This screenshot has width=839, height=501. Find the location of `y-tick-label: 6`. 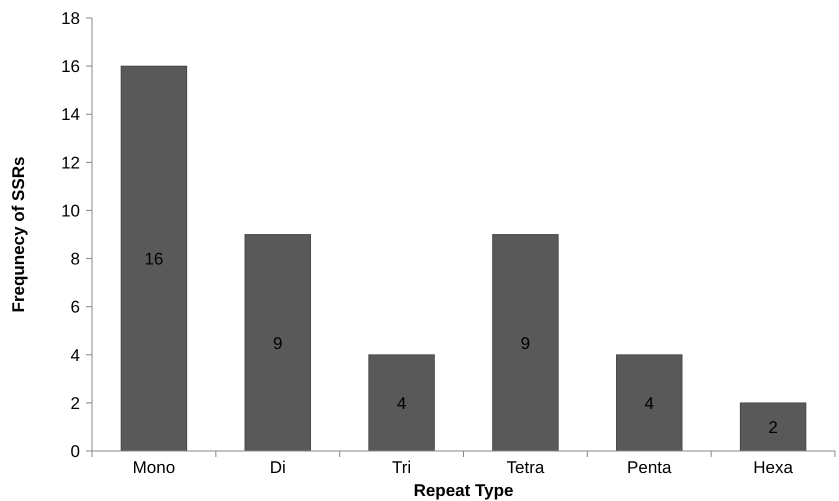

y-tick-label: 6 is located at coordinates (75, 307).